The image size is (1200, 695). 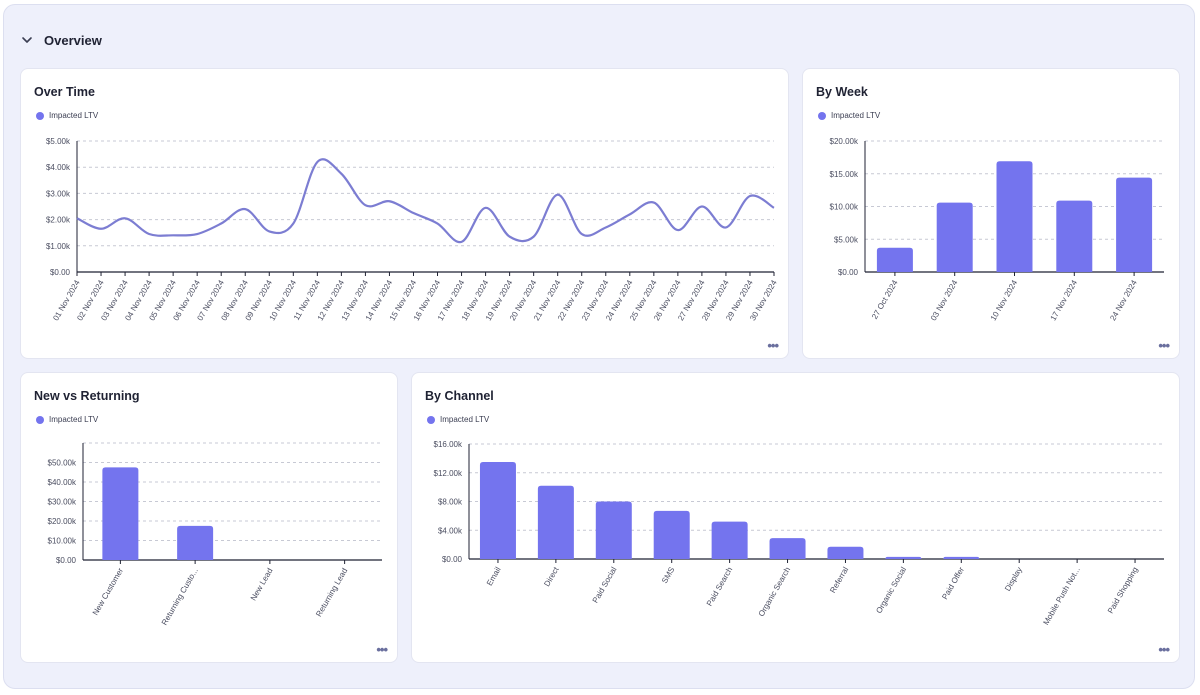 What do you see at coordinates (87, 396) in the screenshot?
I see `card-title: New vs Returning` at bounding box center [87, 396].